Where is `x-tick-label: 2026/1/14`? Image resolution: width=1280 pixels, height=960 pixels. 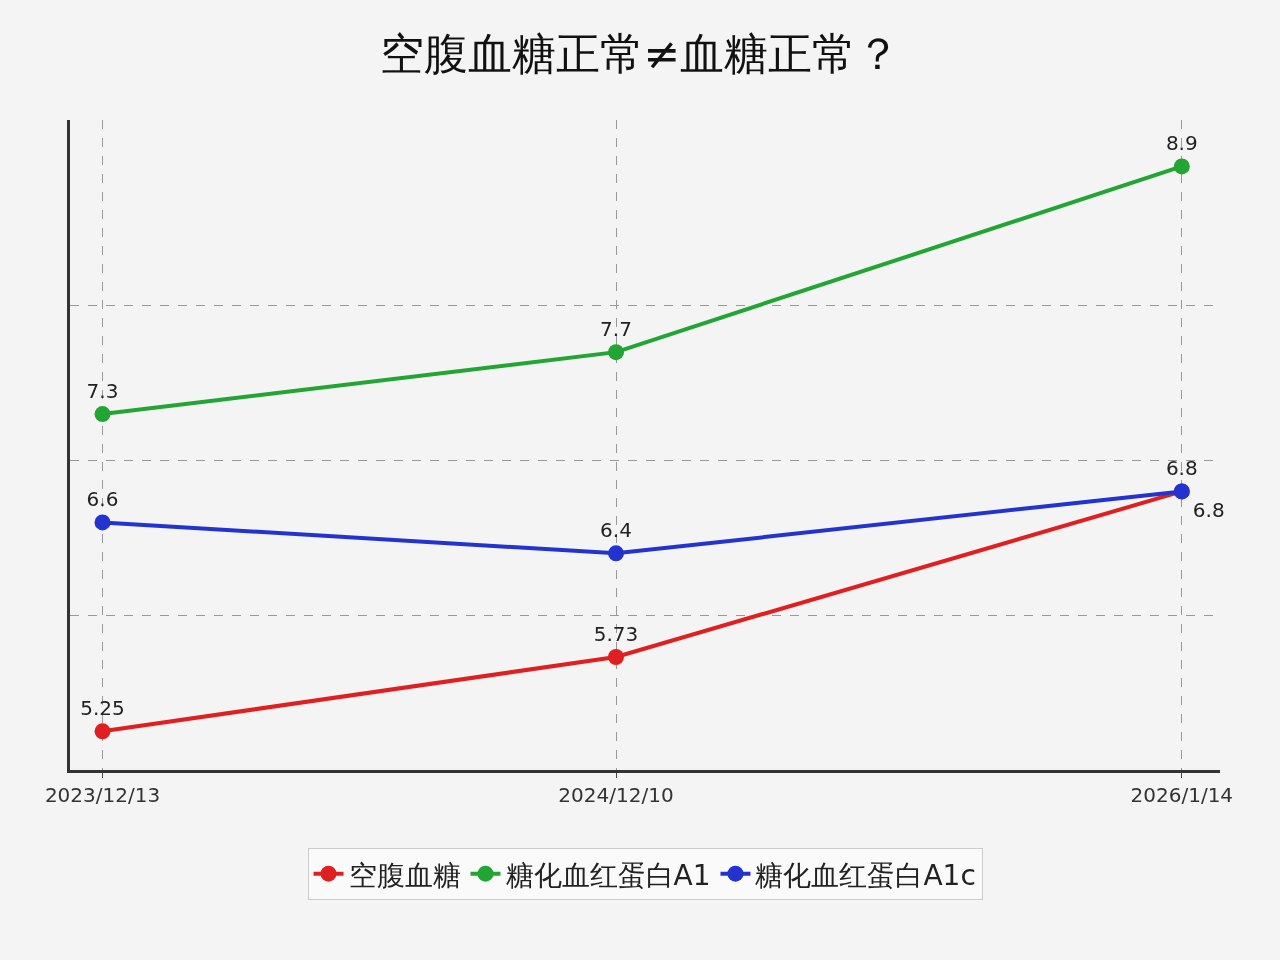
x-tick-label: 2026/1/14 is located at coordinates (1182, 795).